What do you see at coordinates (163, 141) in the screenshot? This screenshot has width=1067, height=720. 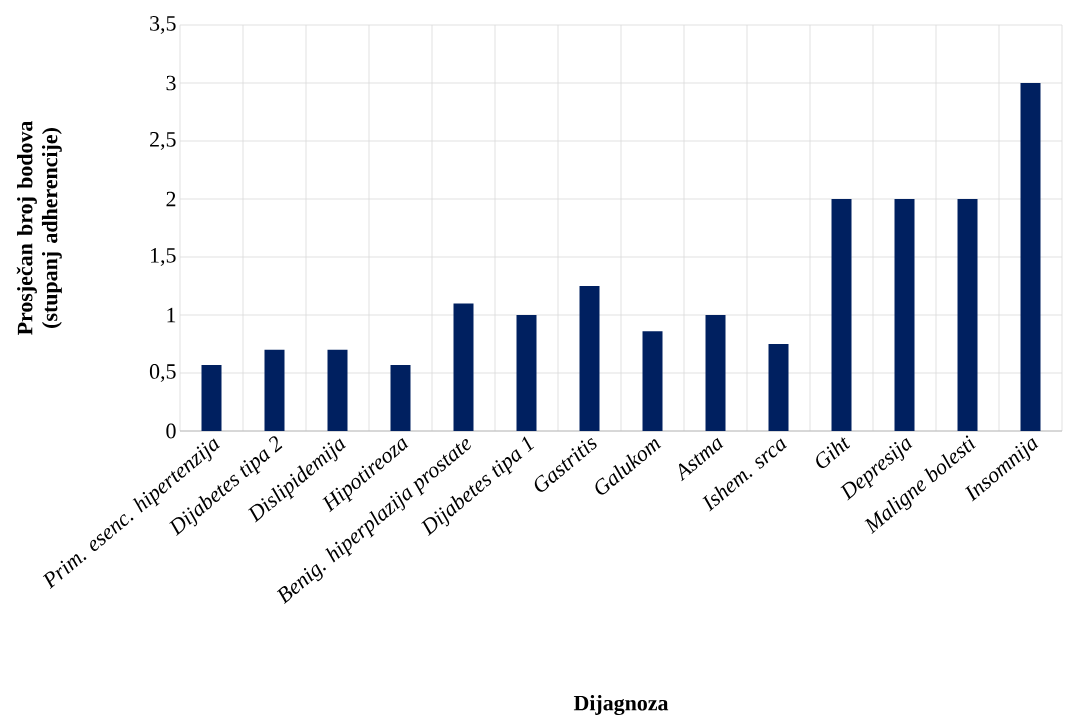 I see `y-tick-label: 2,5` at bounding box center [163, 141].